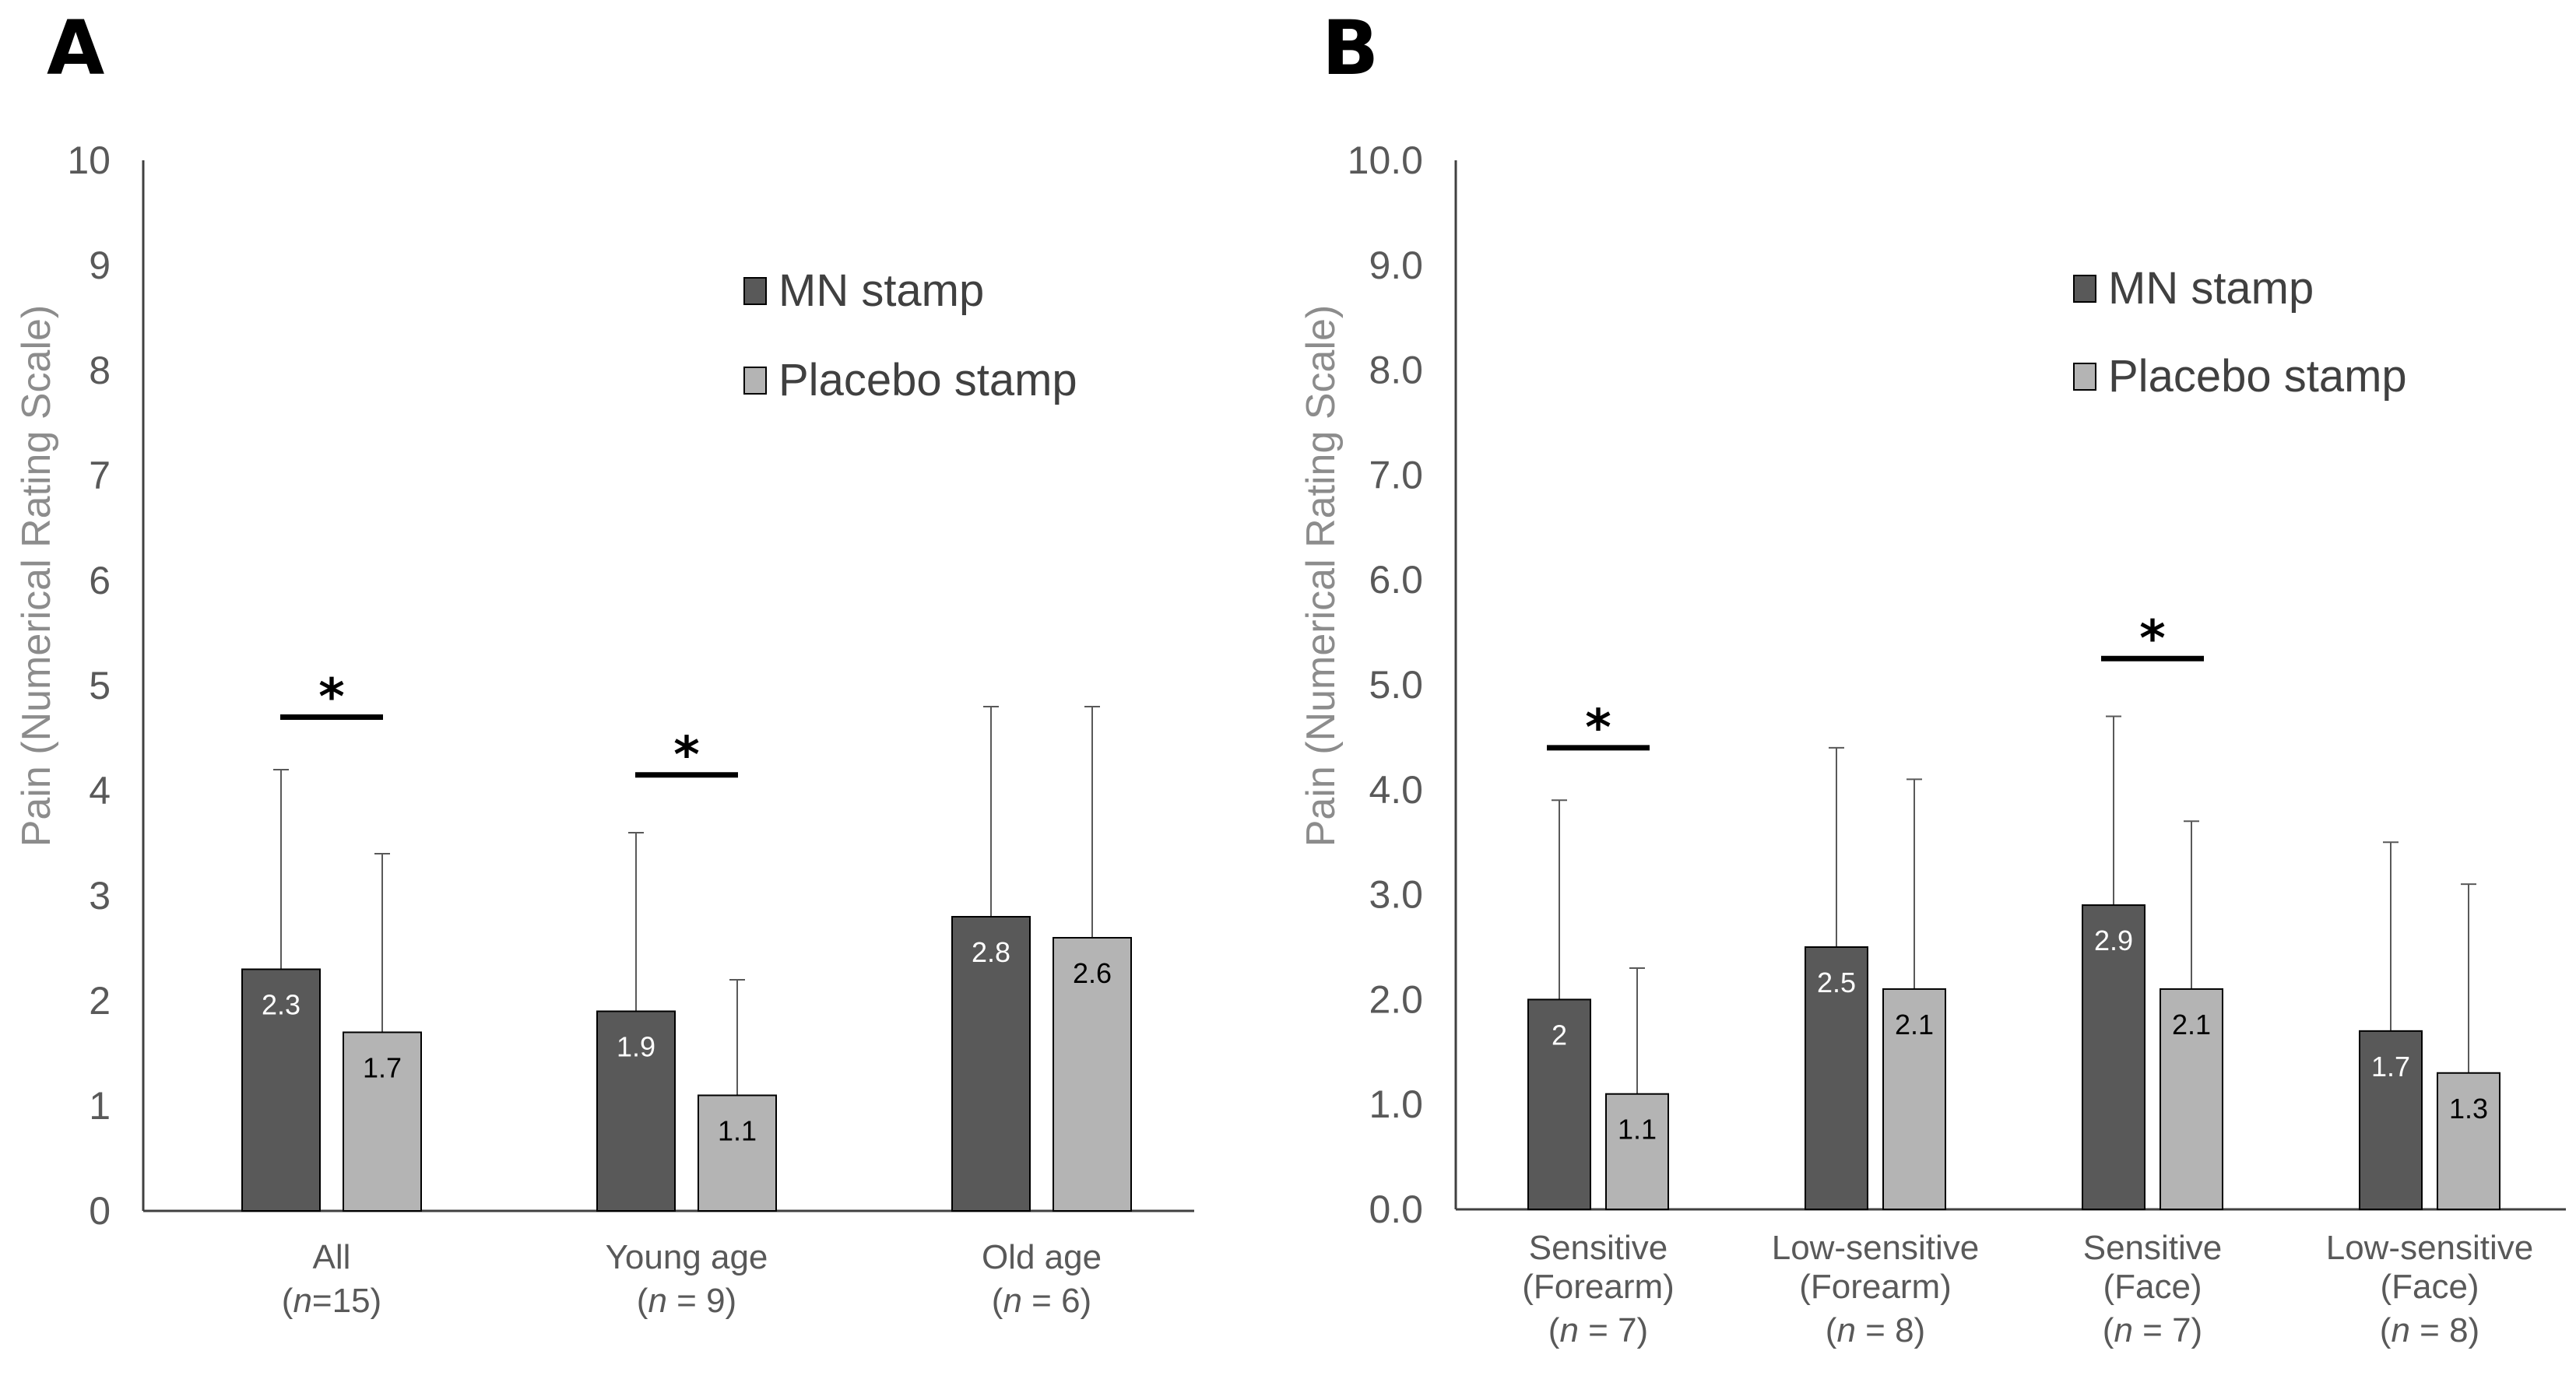  I want to click on panel-a-y-tick-label: 7, so click(100, 475).